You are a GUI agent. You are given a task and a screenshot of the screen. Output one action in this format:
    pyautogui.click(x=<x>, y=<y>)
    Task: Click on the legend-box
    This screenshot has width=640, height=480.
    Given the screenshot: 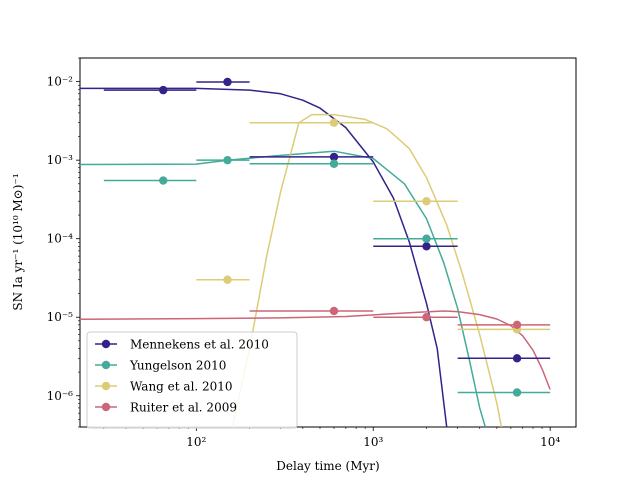 What is the action you would take?
    pyautogui.click(x=192, y=380)
    